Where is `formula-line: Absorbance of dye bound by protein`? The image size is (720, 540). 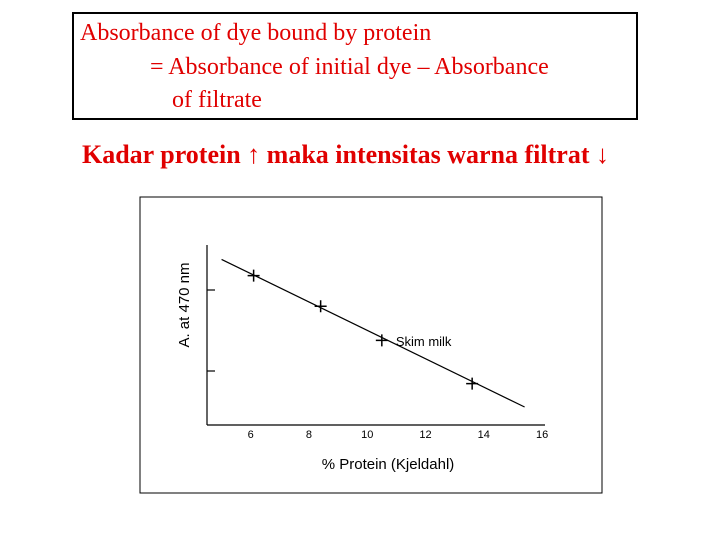 formula-line: Absorbance of dye bound by protein is located at coordinates (256, 33).